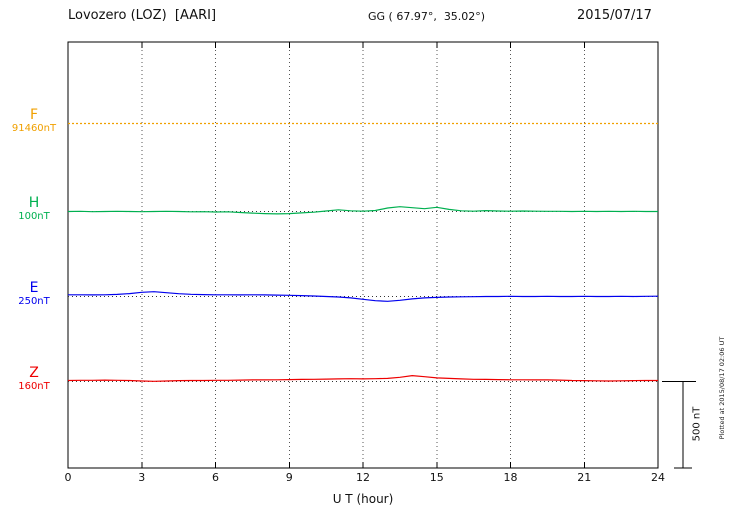 The height and width of the screenshot is (520, 730). What do you see at coordinates (34, 287) in the screenshot?
I see `component-letter-E: E` at bounding box center [34, 287].